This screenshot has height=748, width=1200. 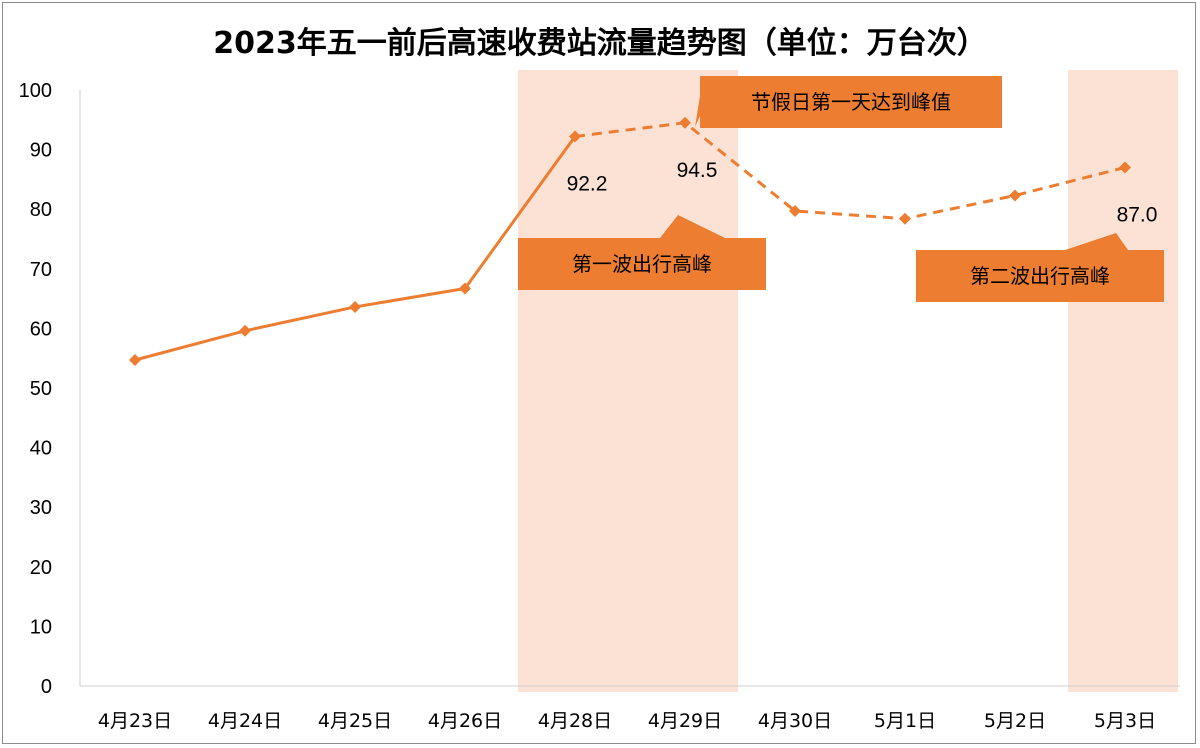 What do you see at coordinates (41, 627) in the screenshot?
I see `y-tick-label: 10` at bounding box center [41, 627].